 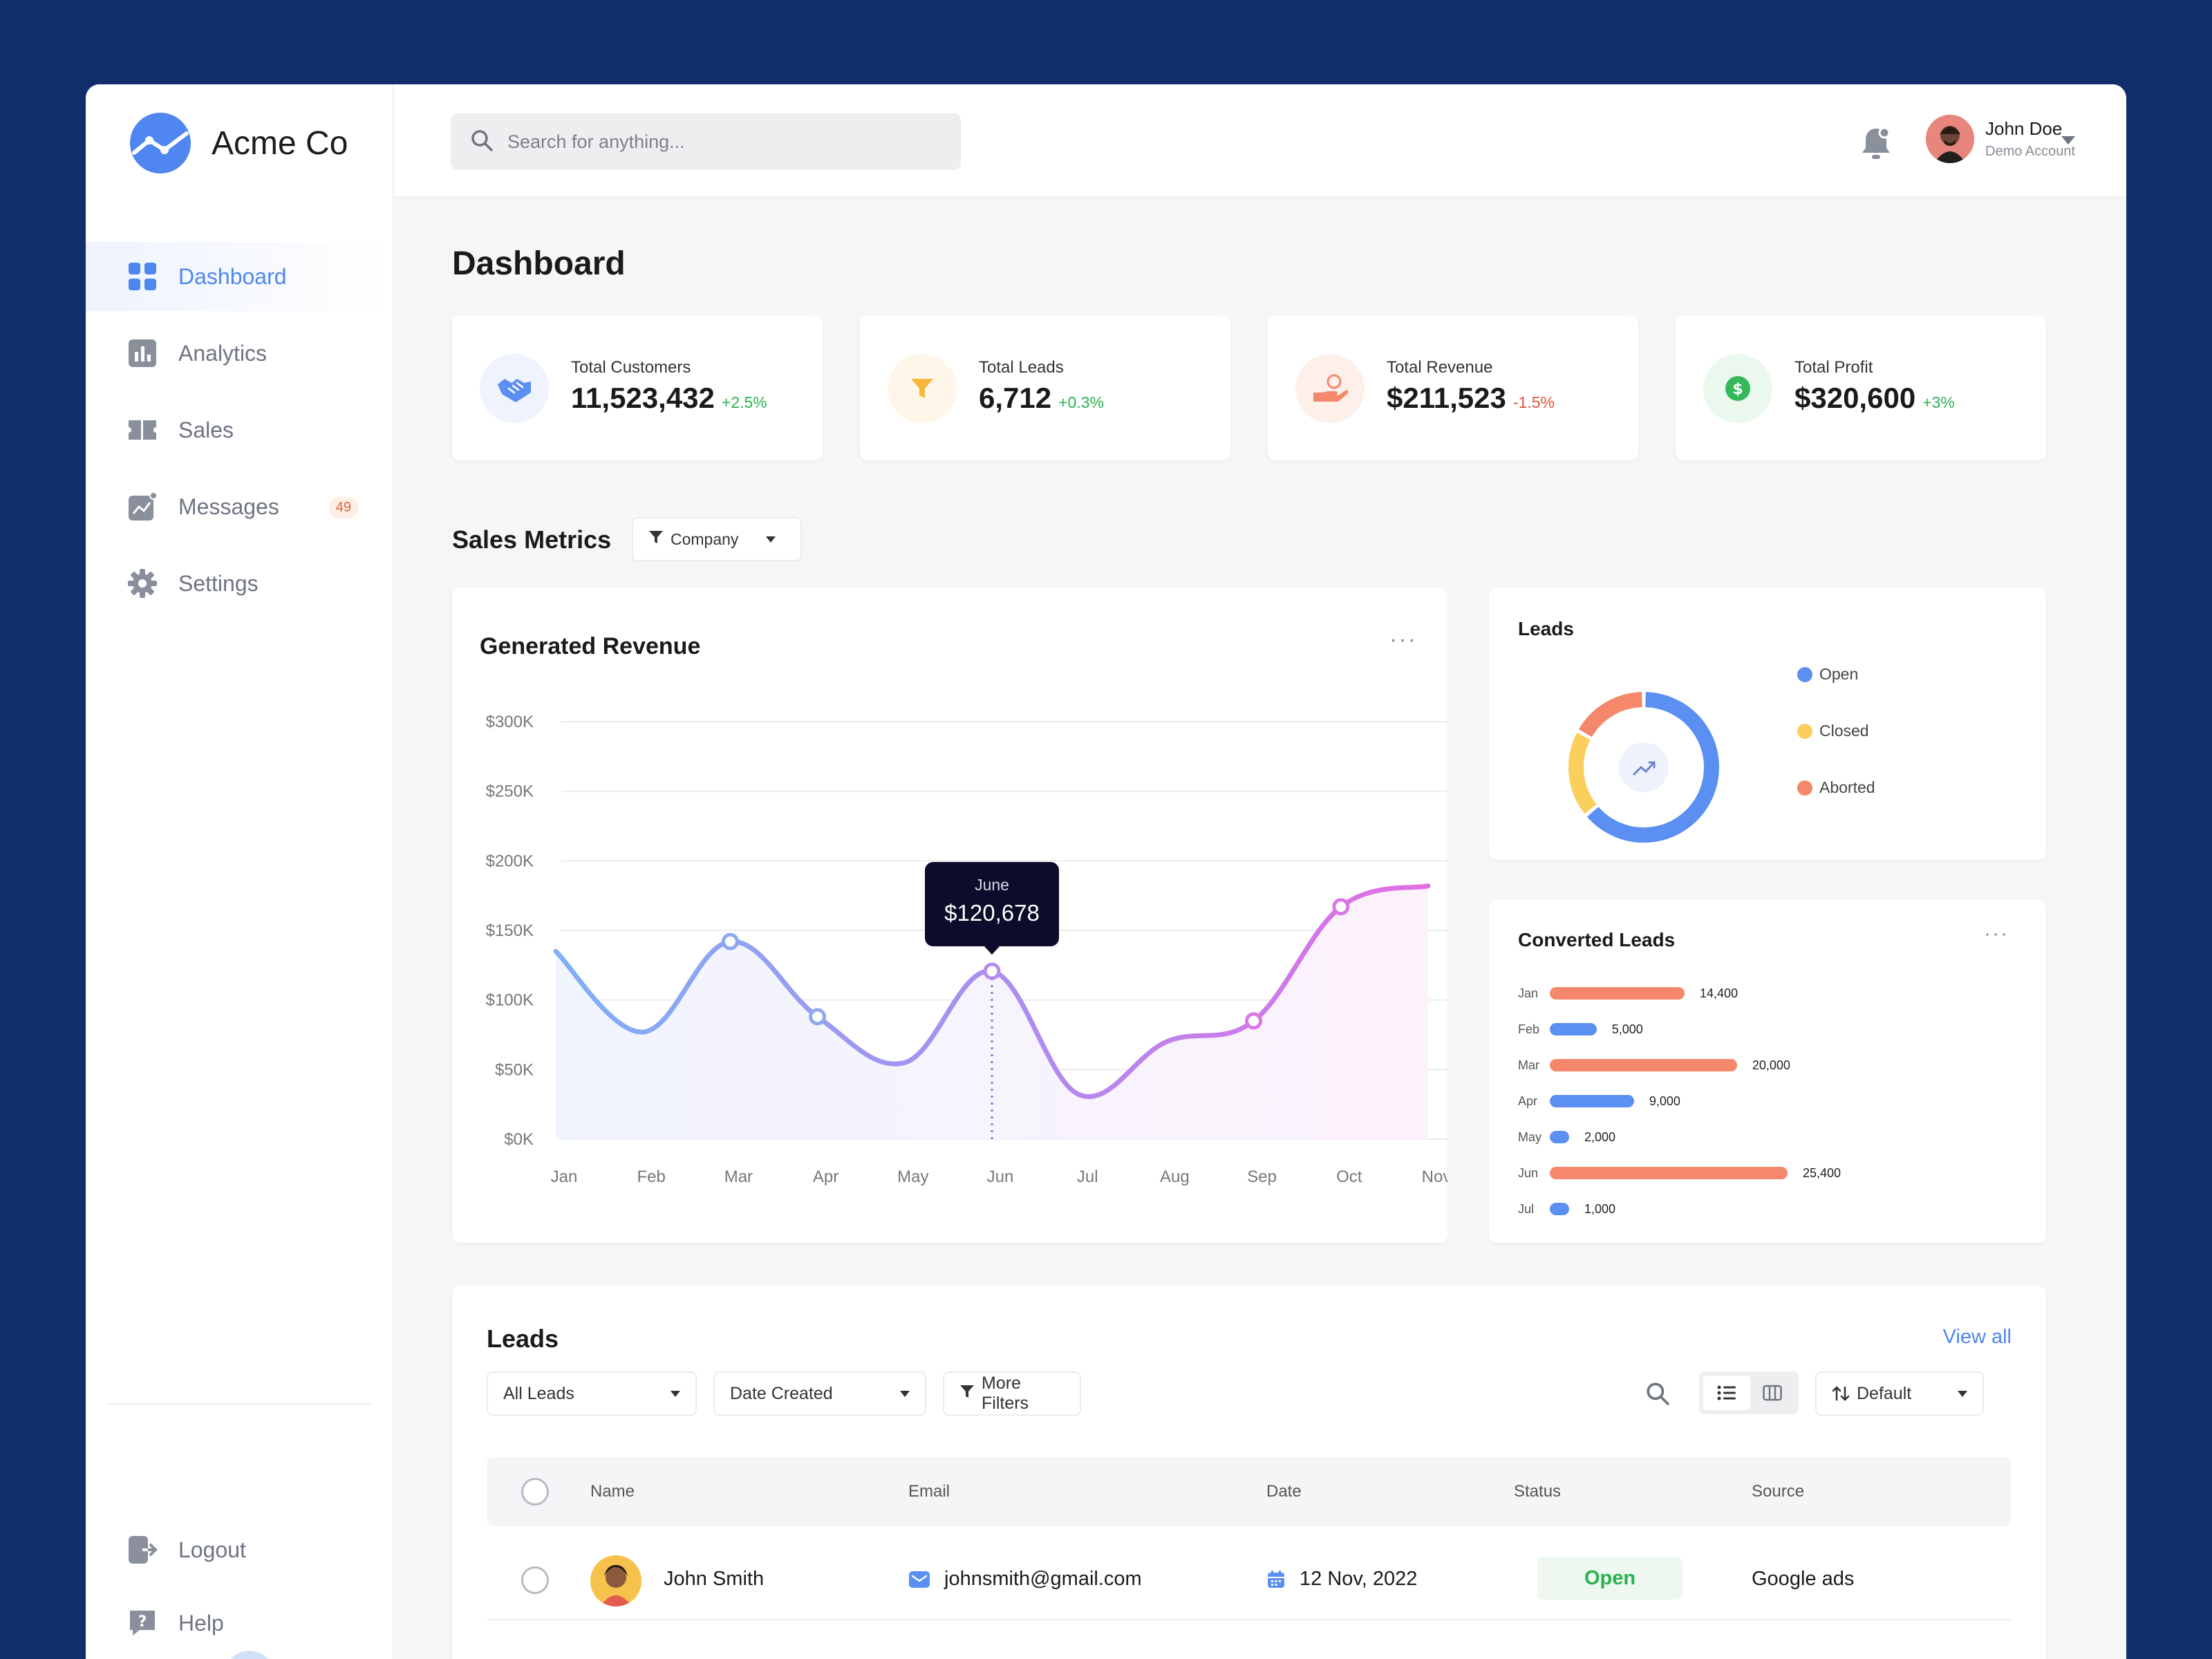 What do you see at coordinates (535, 1580) in the screenshot?
I see `row-checkbox` at bounding box center [535, 1580].